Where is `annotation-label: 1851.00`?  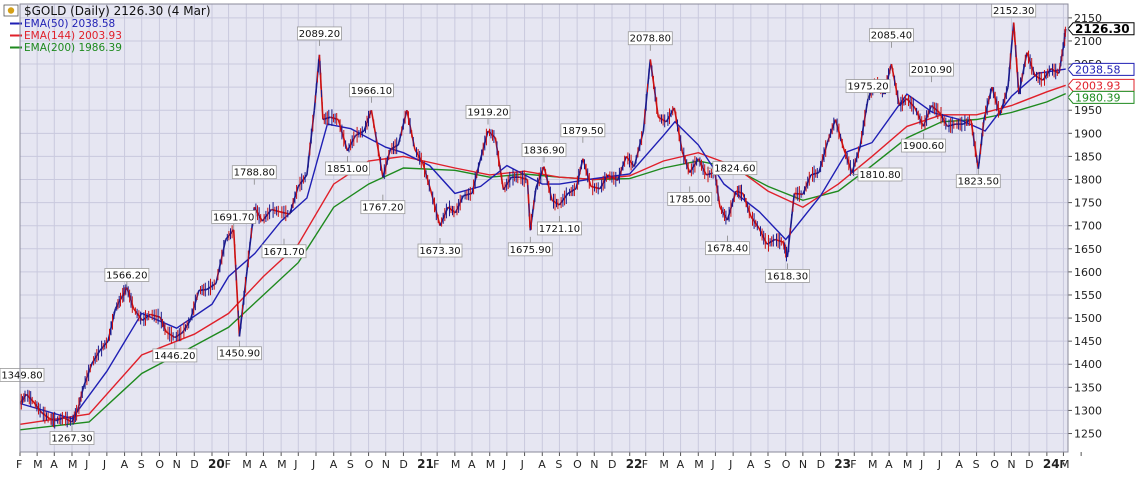
annotation-label: 1851.00 is located at coordinates (347, 169).